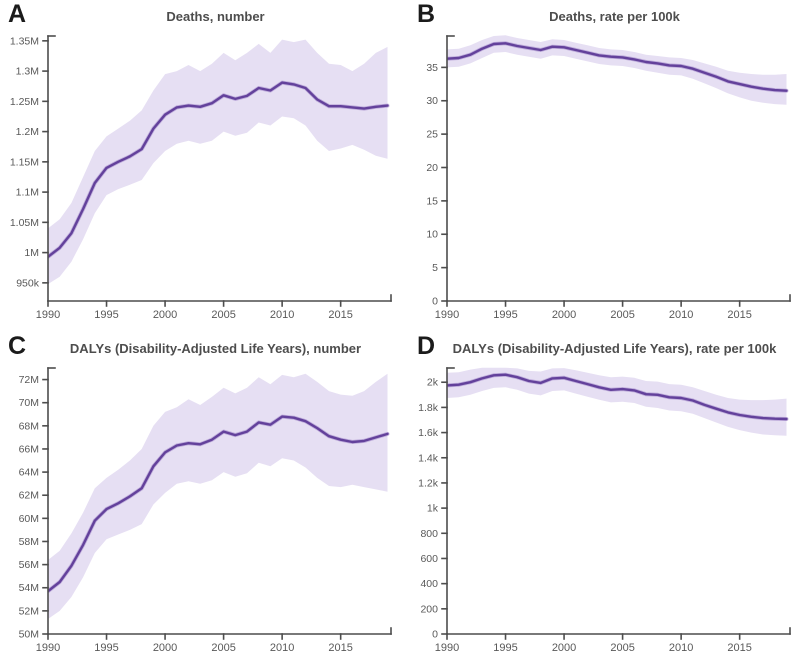 The image size is (798, 665). What do you see at coordinates (428, 433) in the screenshot?
I see `svg-text: 1.6k` at bounding box center [428, 433].